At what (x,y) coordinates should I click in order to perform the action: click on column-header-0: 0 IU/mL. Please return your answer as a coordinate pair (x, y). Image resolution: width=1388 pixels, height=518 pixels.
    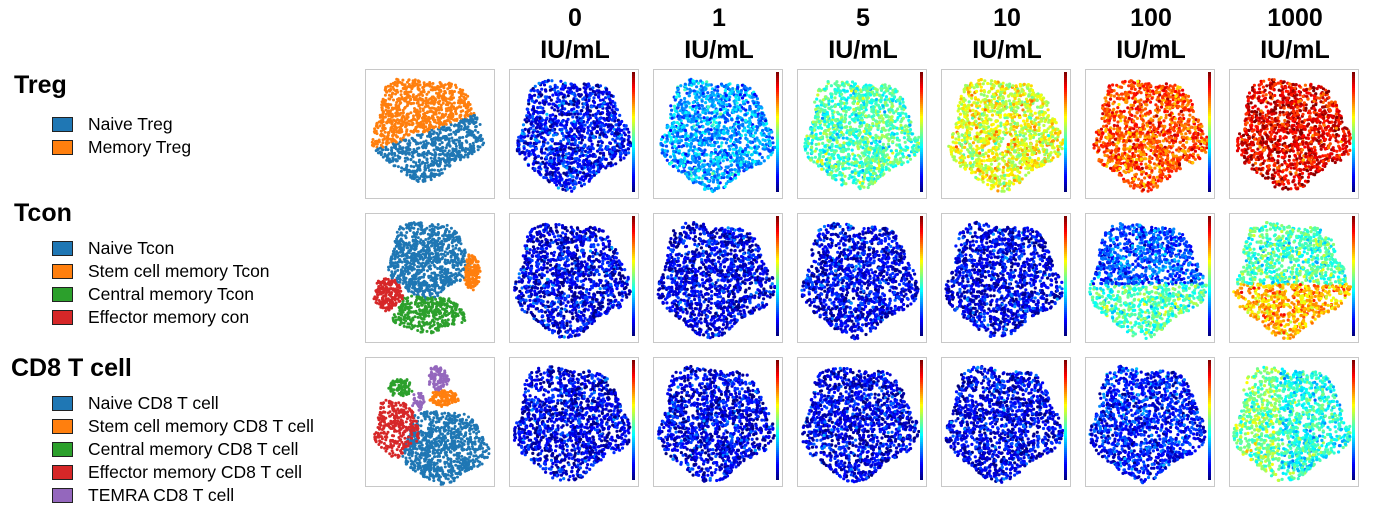
    Looking at the image, I should click on (575, 34).